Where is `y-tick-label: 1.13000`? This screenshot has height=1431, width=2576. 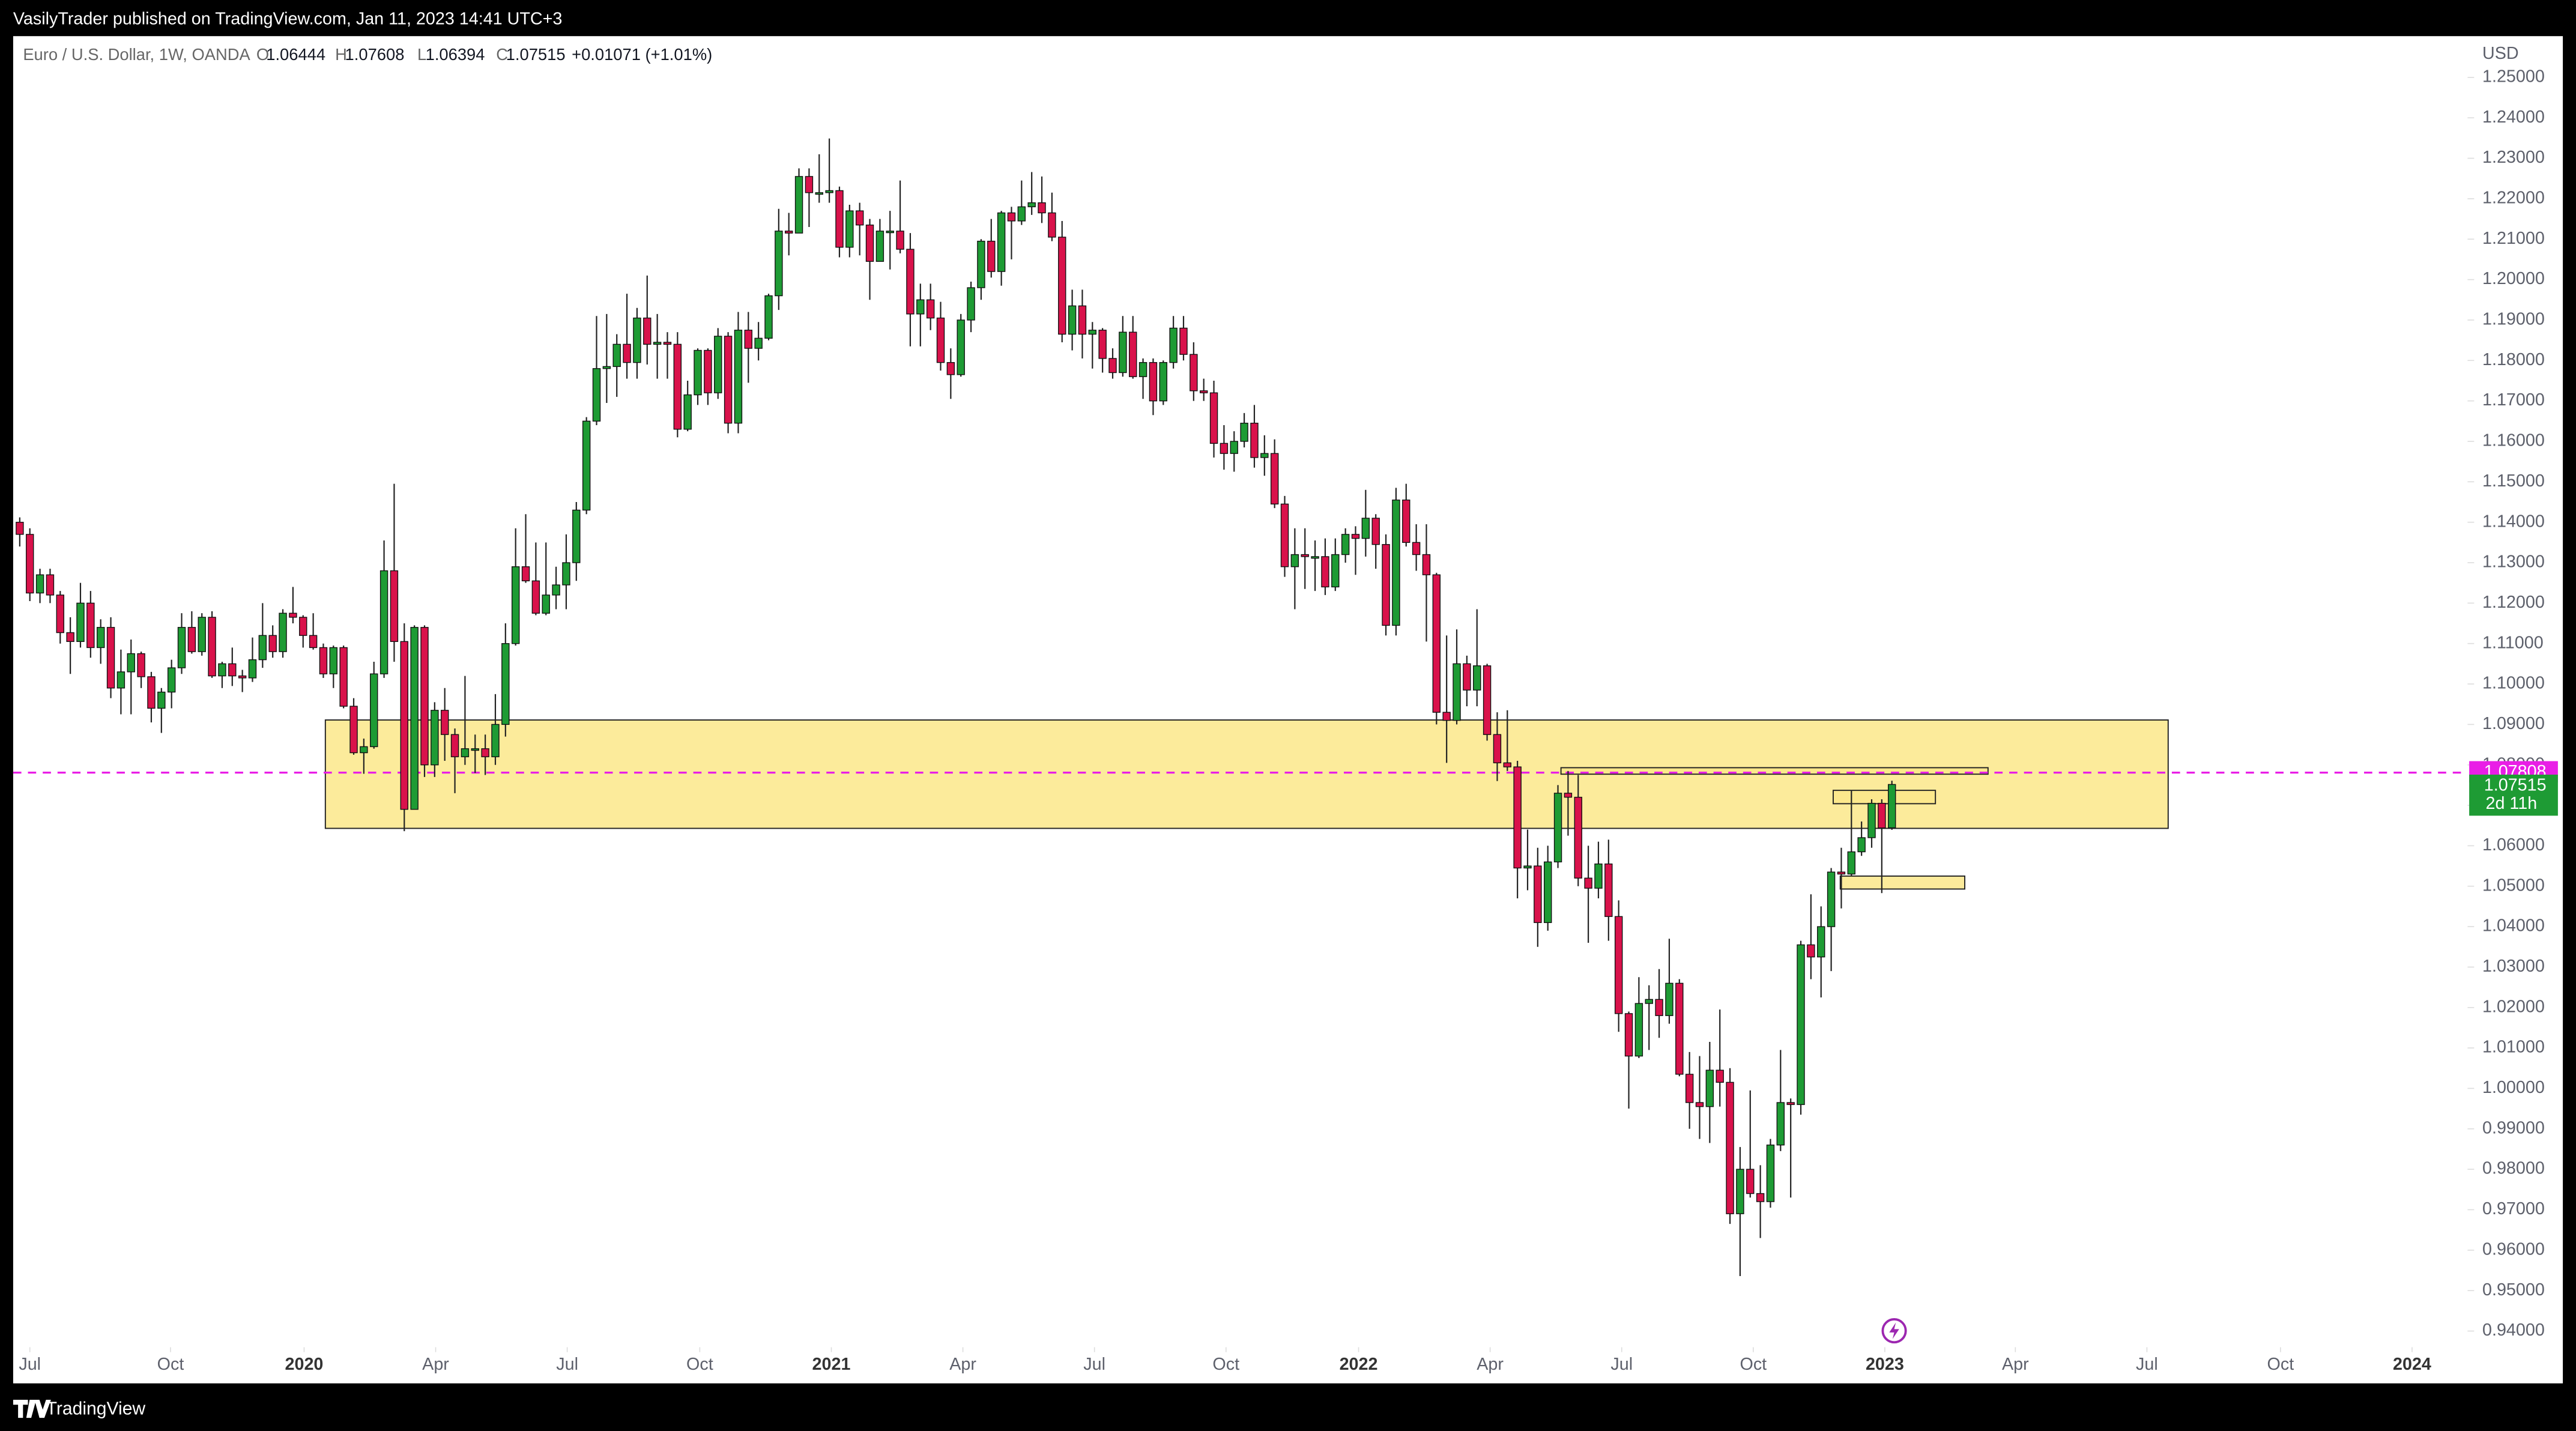
y-tick-label: 1.13000 is located at coordinates (2513, 562).